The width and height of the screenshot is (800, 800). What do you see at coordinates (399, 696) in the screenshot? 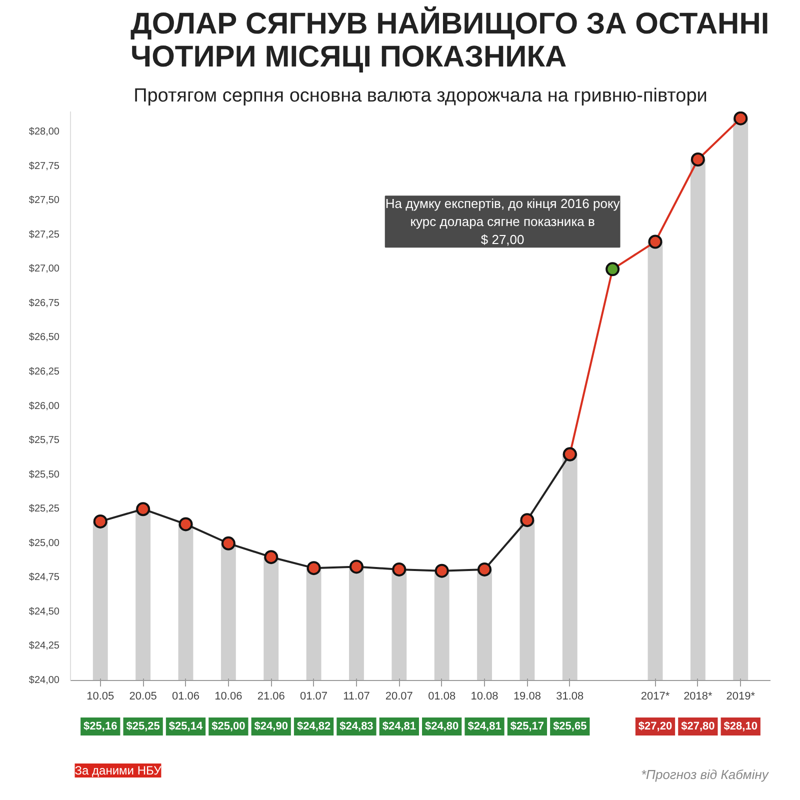
I see `x-tick-label: 20.07` at bounding box center [399, 696].